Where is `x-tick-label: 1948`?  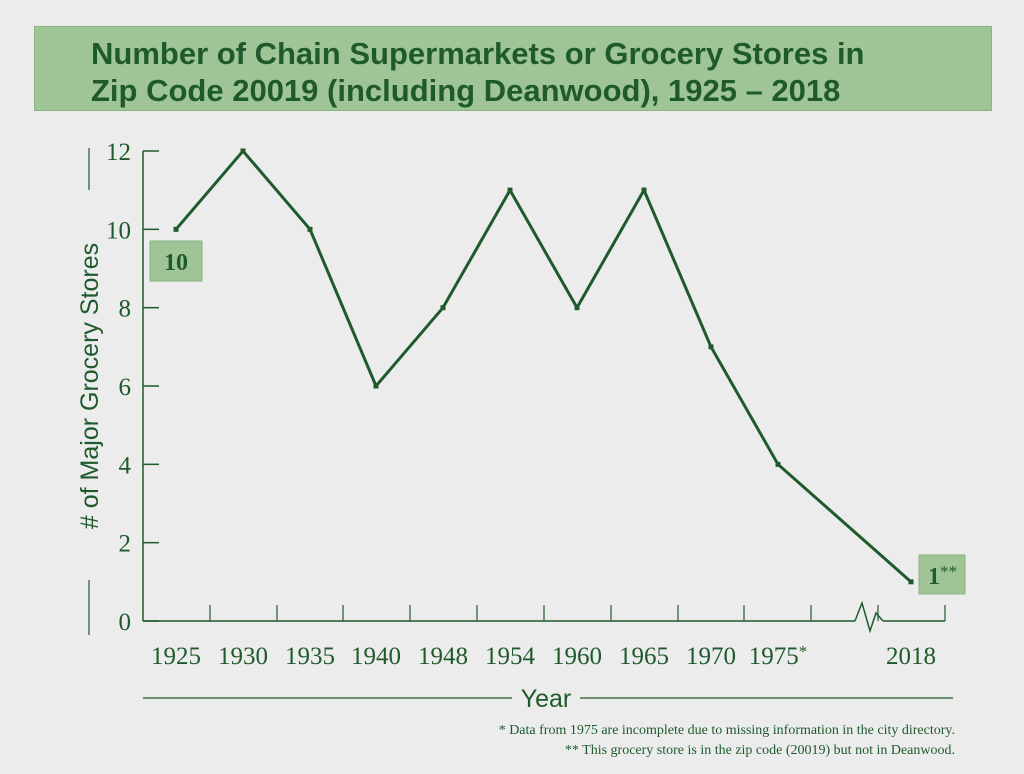 x-tick-label: 1948 is located at coordinates (443, 656).